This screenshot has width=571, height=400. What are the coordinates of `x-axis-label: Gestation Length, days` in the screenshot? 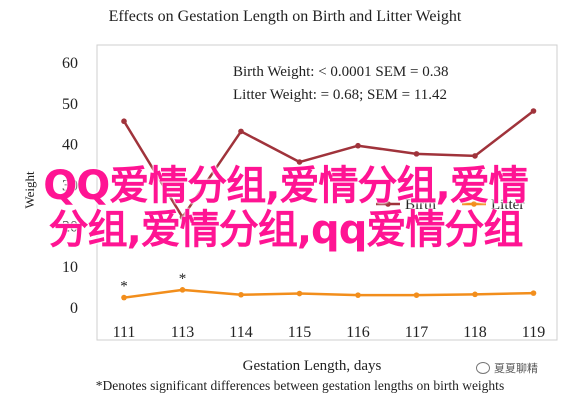 It's located at (312, 366).